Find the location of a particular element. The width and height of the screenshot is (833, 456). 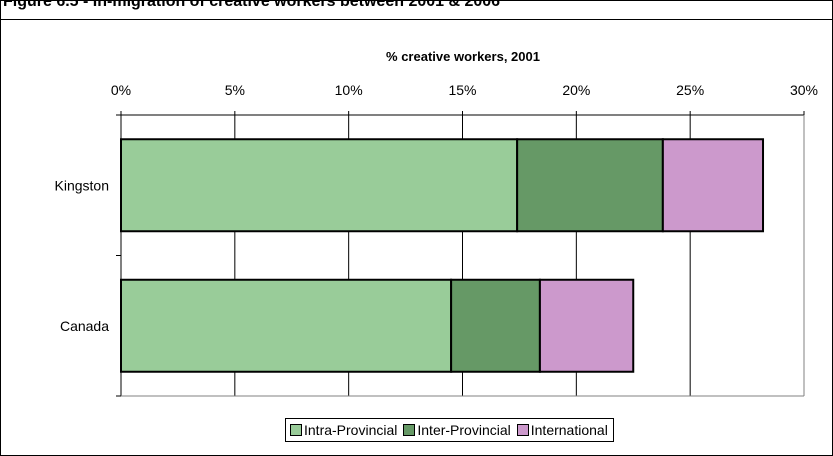

bar-kingston-international is located at coordinates (713, 185).